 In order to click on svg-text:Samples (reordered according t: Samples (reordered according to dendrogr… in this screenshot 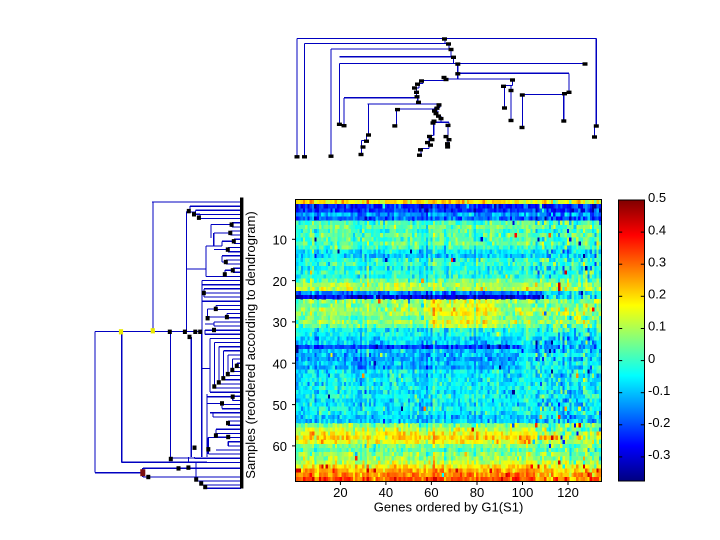, I will do `click(250, 344)`.